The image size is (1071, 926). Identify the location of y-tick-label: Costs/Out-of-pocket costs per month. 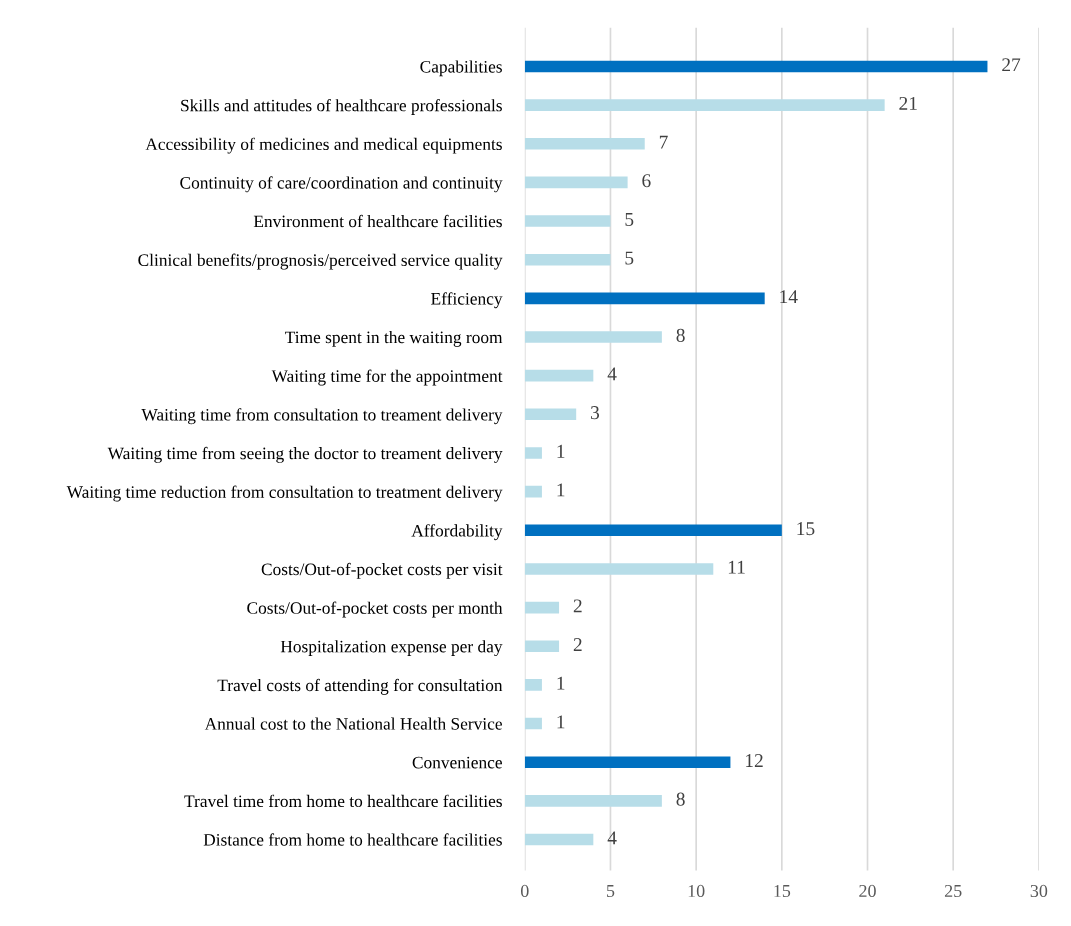
(375, 609).